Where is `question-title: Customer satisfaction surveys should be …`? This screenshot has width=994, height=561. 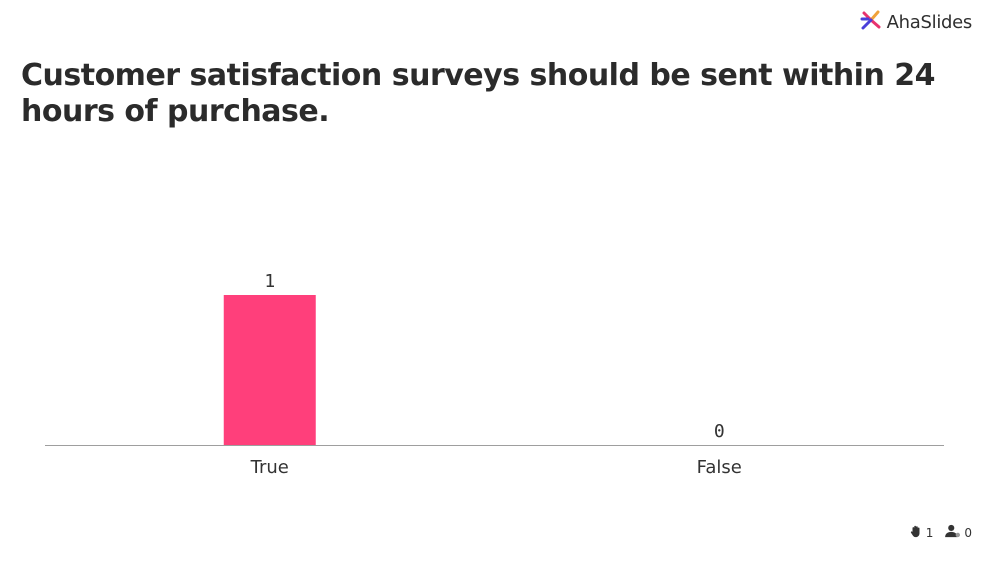 question-title: Customer satisfaction surveys should be … is located at coordinates (478, 93).